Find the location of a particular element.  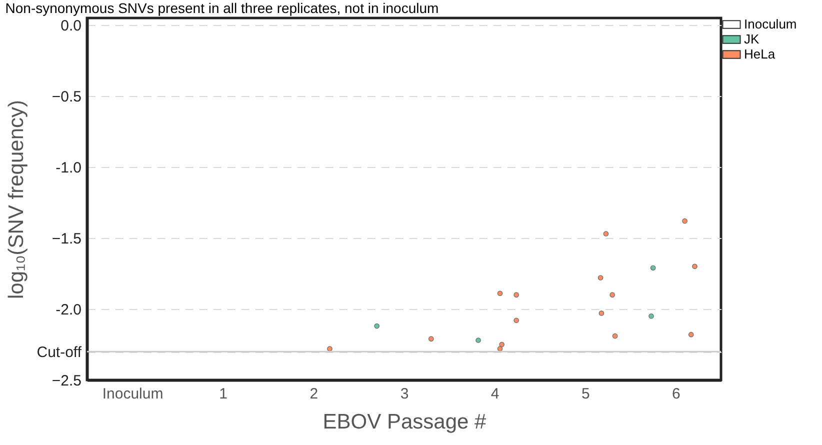

y-tick-label: −1.5 is located at coordinates (67, 239).